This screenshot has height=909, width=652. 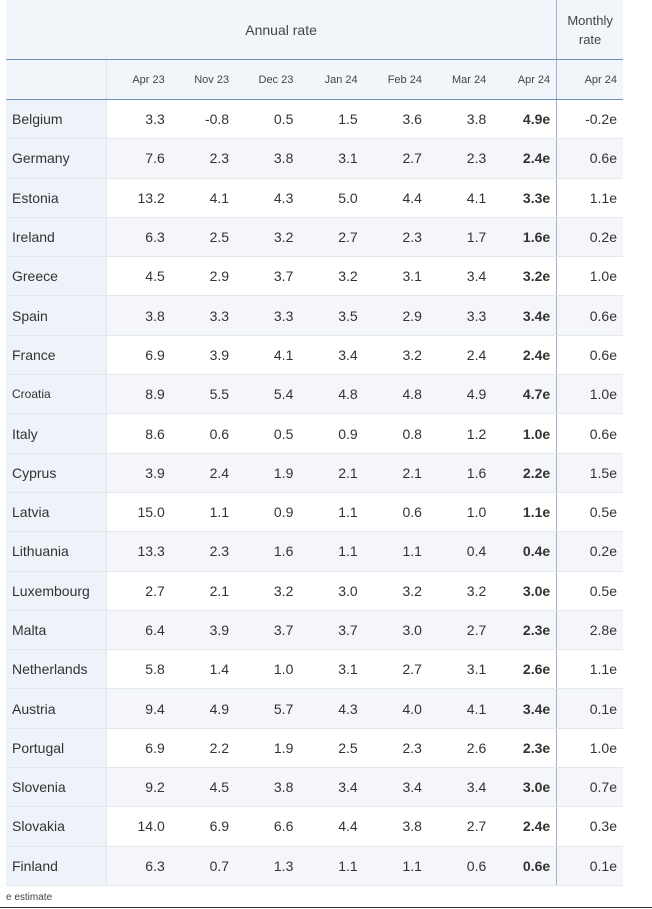 What do you see at coordinates (267, 512) in the screenshot?
I see `annual-rate-cell: 0.9` at bounding box center [267, 512].